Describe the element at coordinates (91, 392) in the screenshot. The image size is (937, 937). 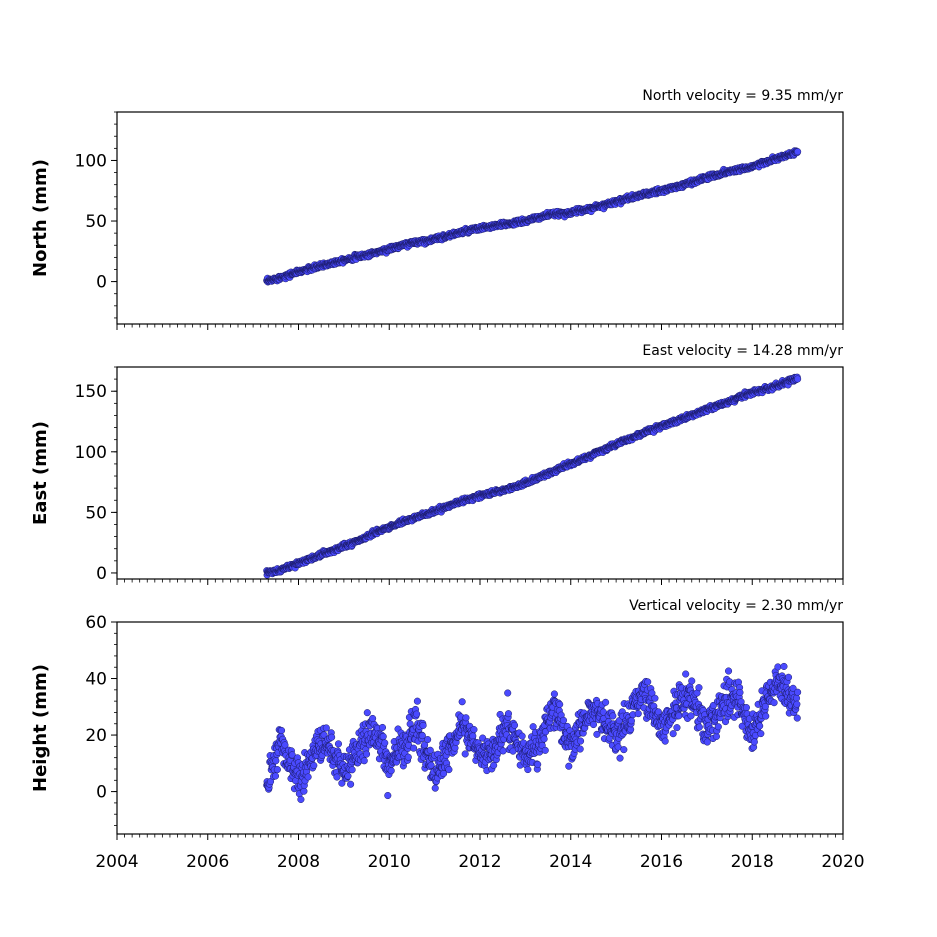
I see `y-tick-label: 150` at that location.